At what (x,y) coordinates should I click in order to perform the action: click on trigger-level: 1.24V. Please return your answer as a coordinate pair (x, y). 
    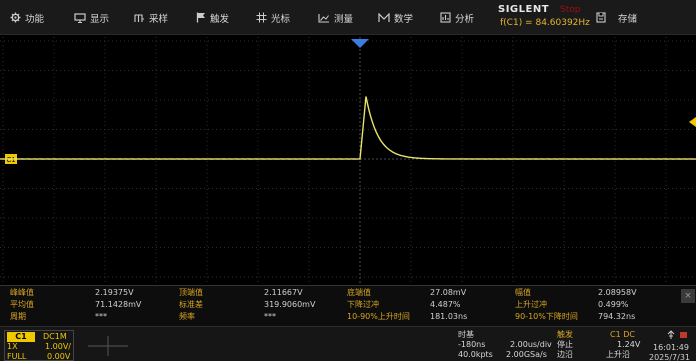
    Looking at the image, I should click on (629, 344).